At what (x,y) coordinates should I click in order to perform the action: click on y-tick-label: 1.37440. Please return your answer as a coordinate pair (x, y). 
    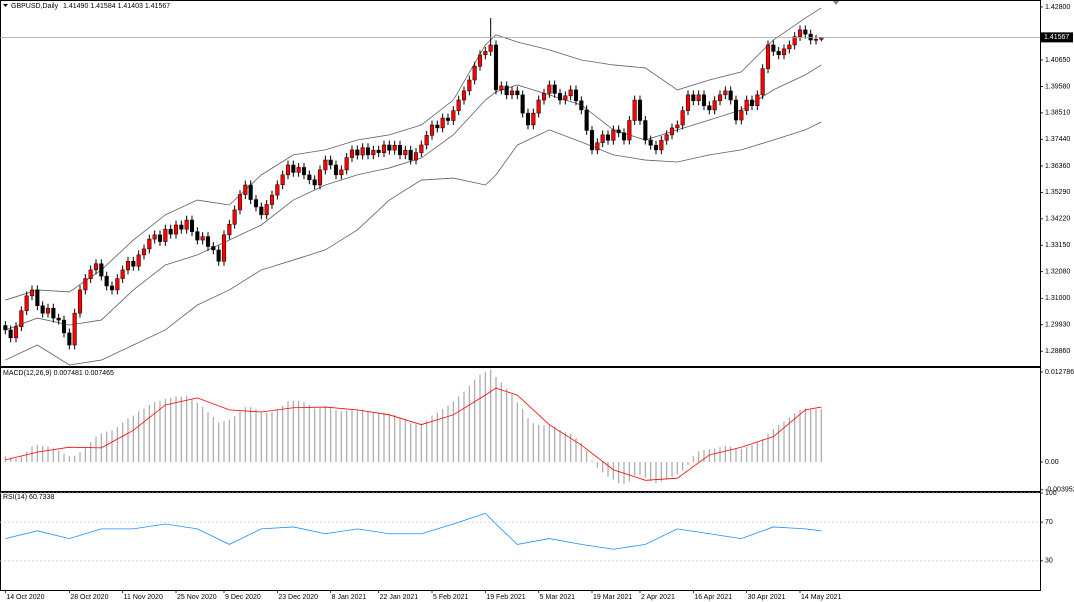
    Looking at the image, I should click on (1057, 139).